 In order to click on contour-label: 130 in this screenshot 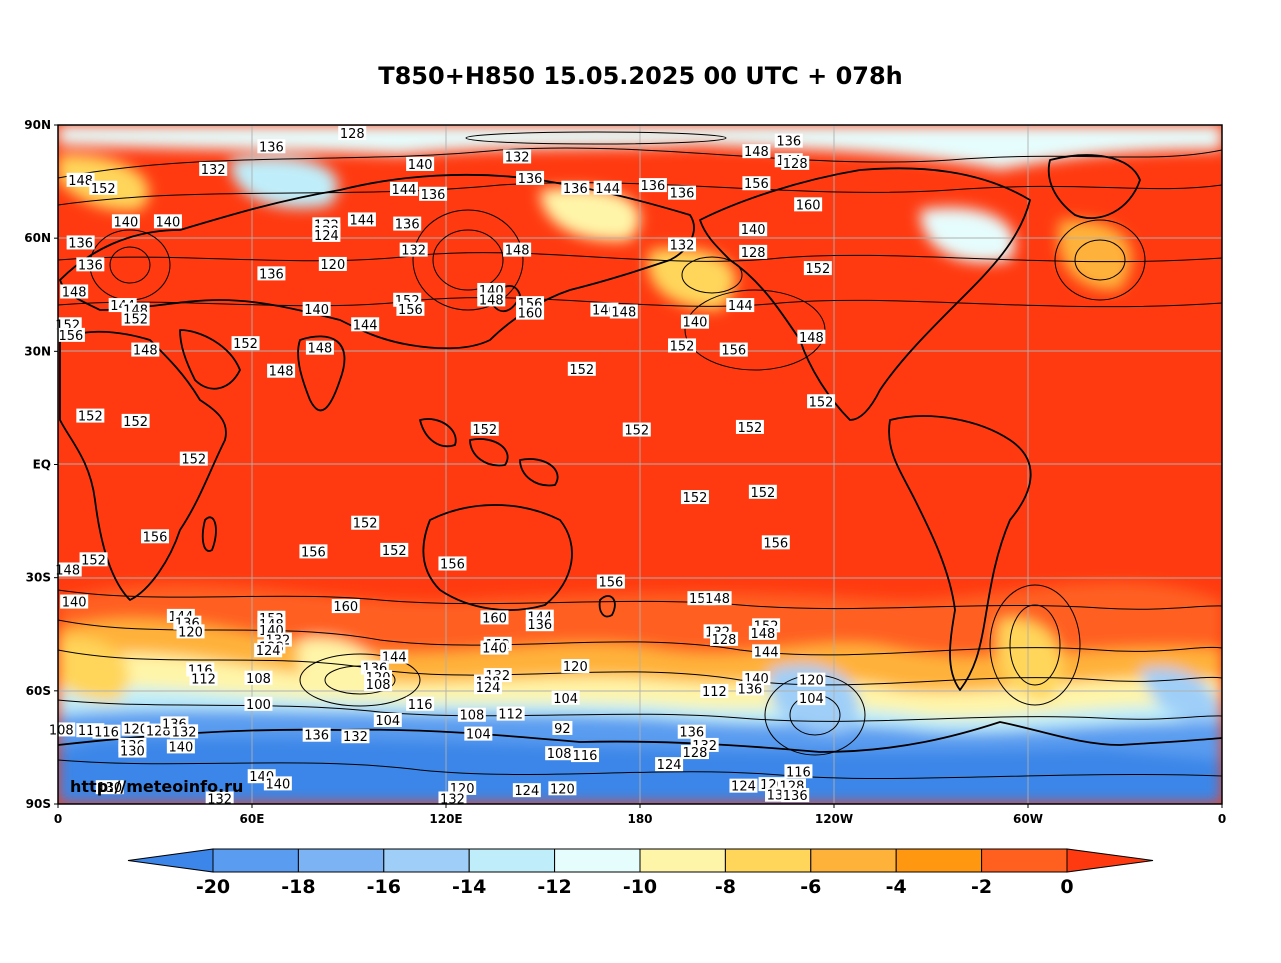, I will do `click(109, 788)`.